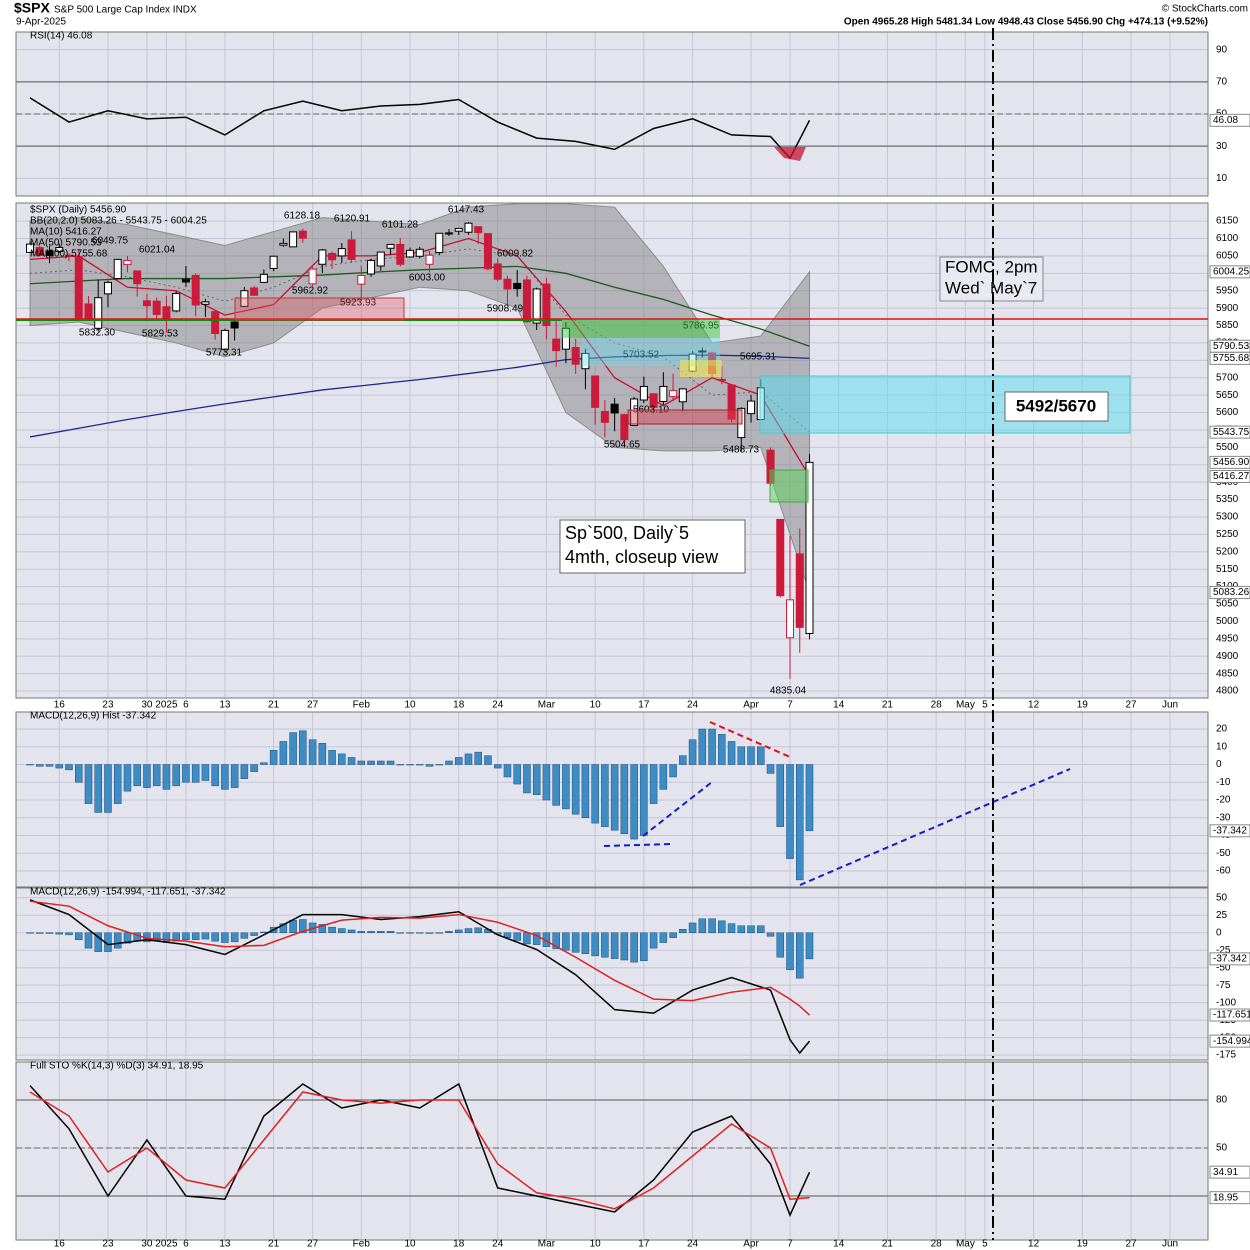 This screenshot has height=1250, width=1250. What do you see at coordinates (117, 1066) in the screenshot?
I see `panel-title: Full STO %K(14,3) %D(3) 34.91, 18.95` at bounding box center [117, 1066].